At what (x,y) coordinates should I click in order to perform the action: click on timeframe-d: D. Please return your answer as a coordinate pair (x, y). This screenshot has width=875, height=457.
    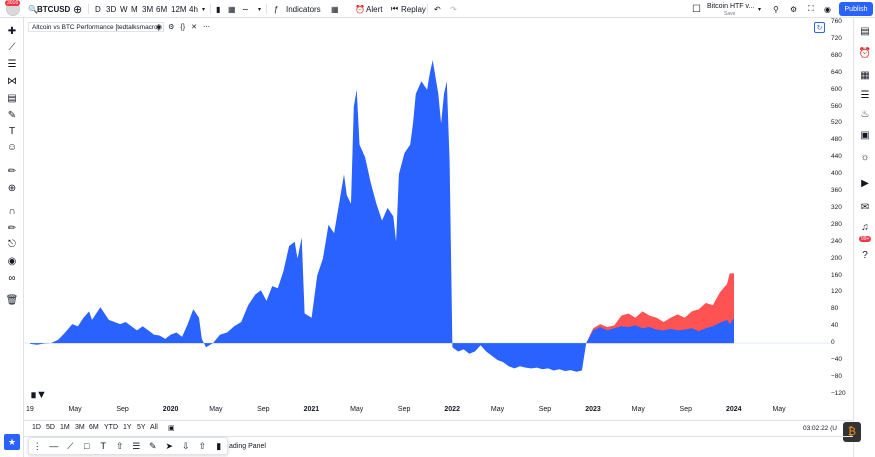
    Looking at the image, I should click on (98, 9).